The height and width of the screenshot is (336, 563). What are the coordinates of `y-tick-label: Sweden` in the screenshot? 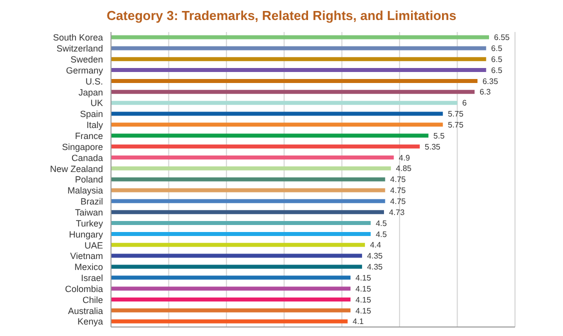 It's located at (86, 59).